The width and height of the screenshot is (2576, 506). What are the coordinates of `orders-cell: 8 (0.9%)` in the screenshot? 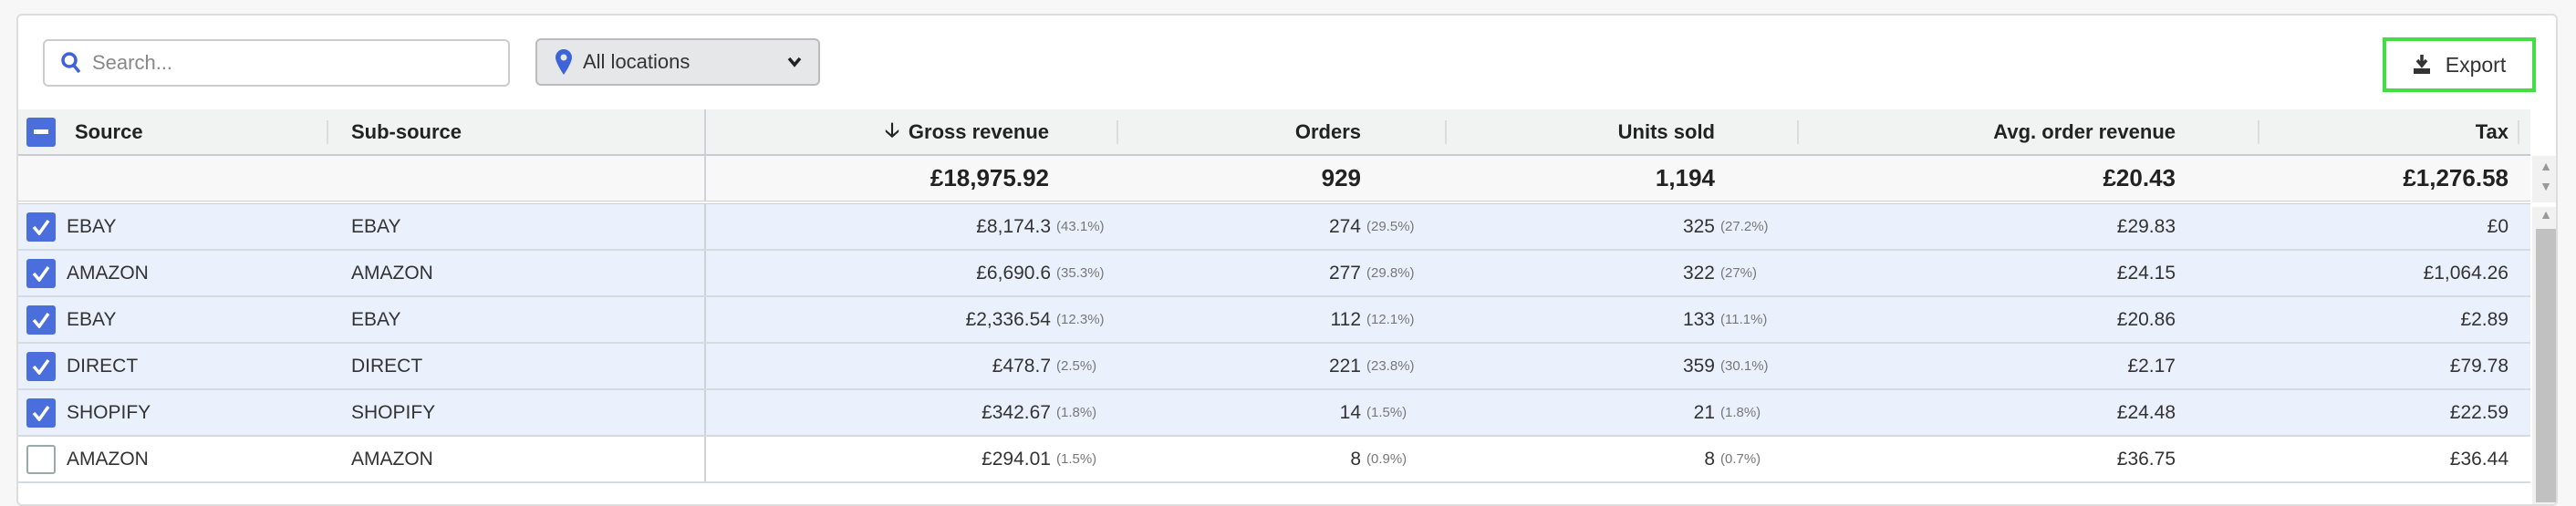 It's located at (1281, 459).